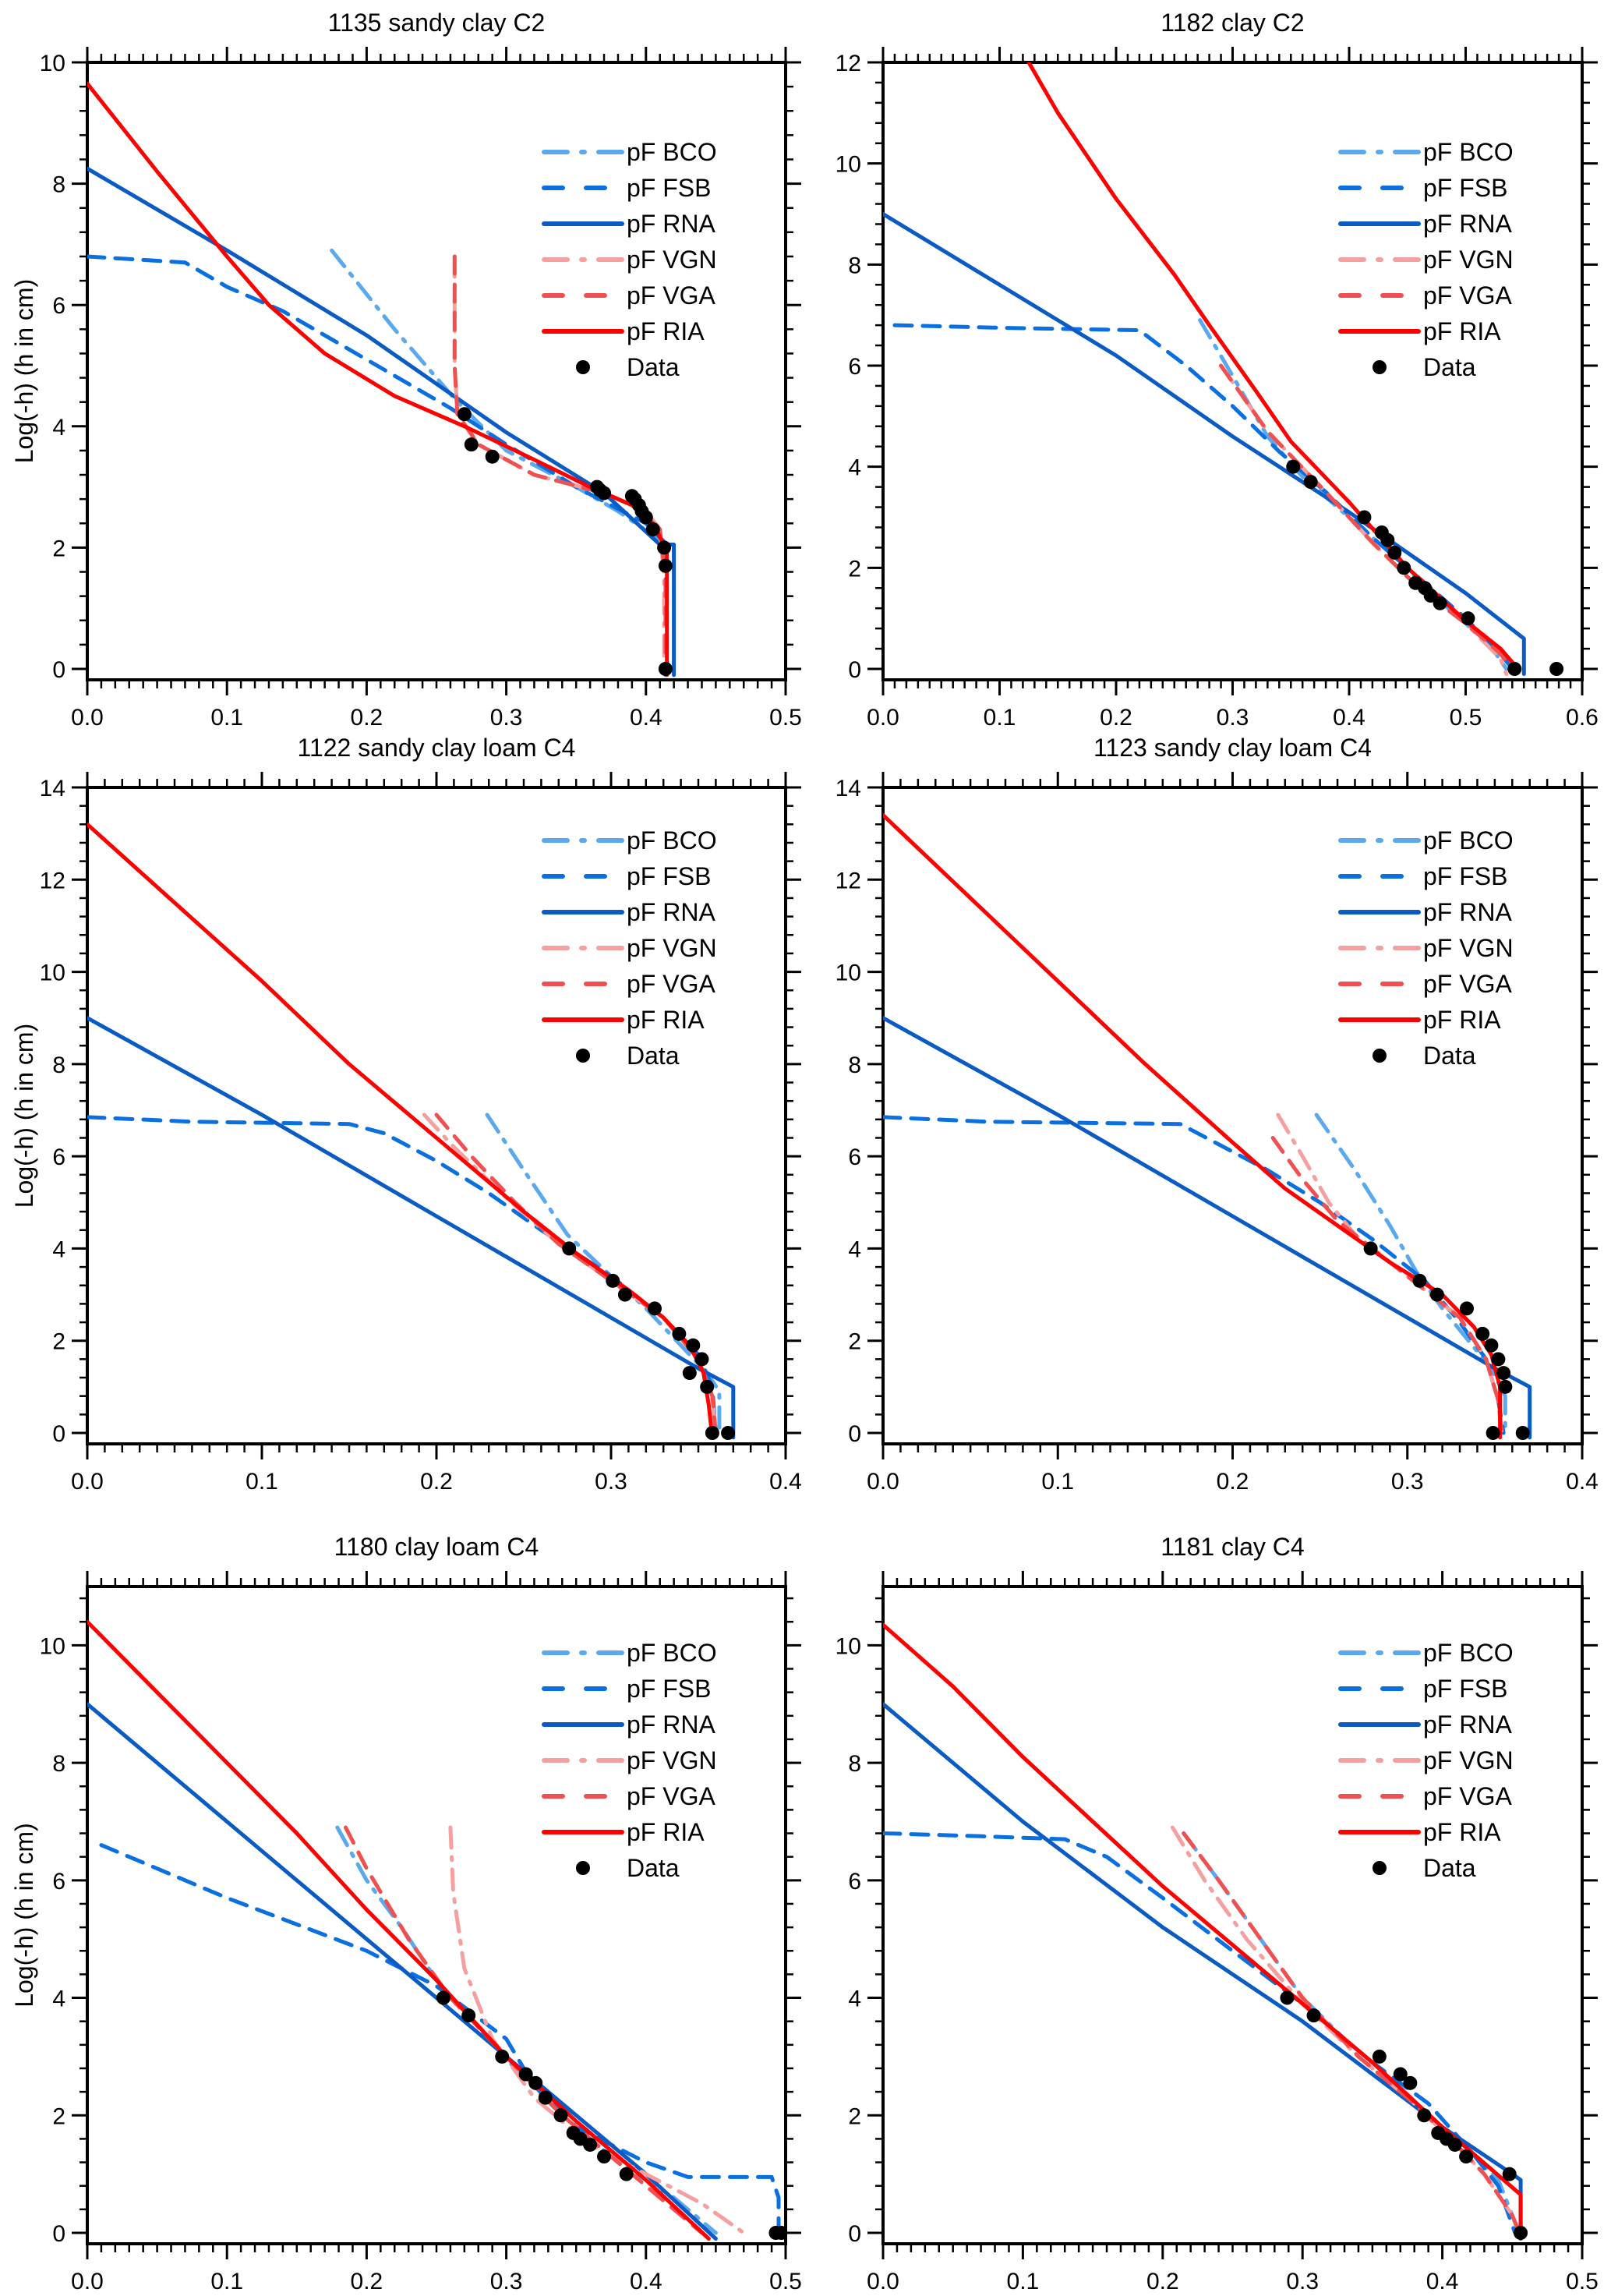 The image size is (1611, 2296). What do you see at coordinates (1468, 152) in the screenshot?
I see `legend-label: pF BCO` at bounding box center [1468, 152].